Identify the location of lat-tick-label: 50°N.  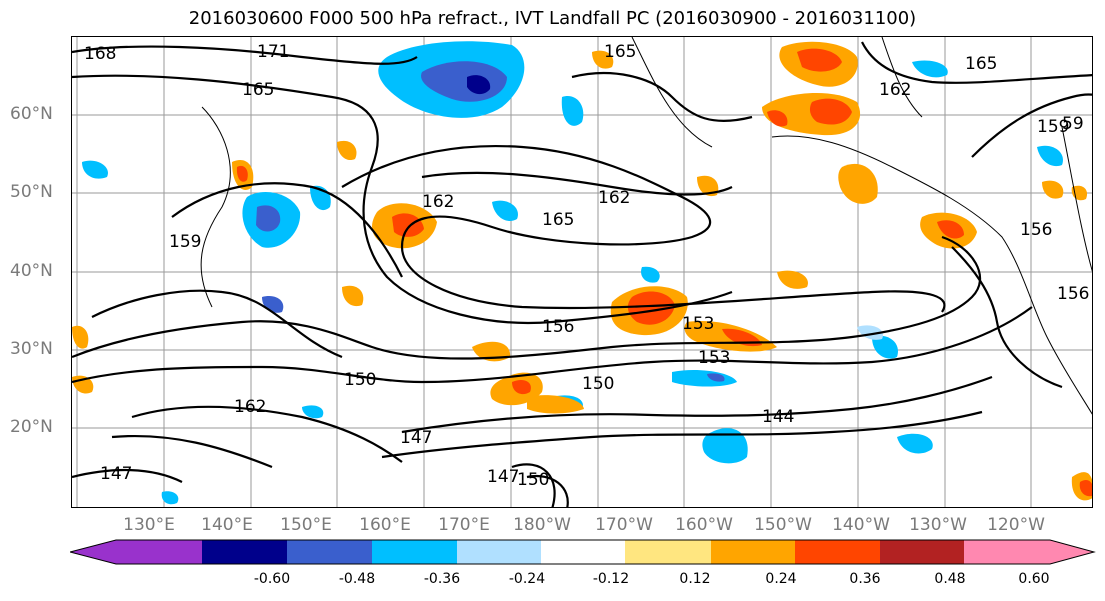
(31, 192).